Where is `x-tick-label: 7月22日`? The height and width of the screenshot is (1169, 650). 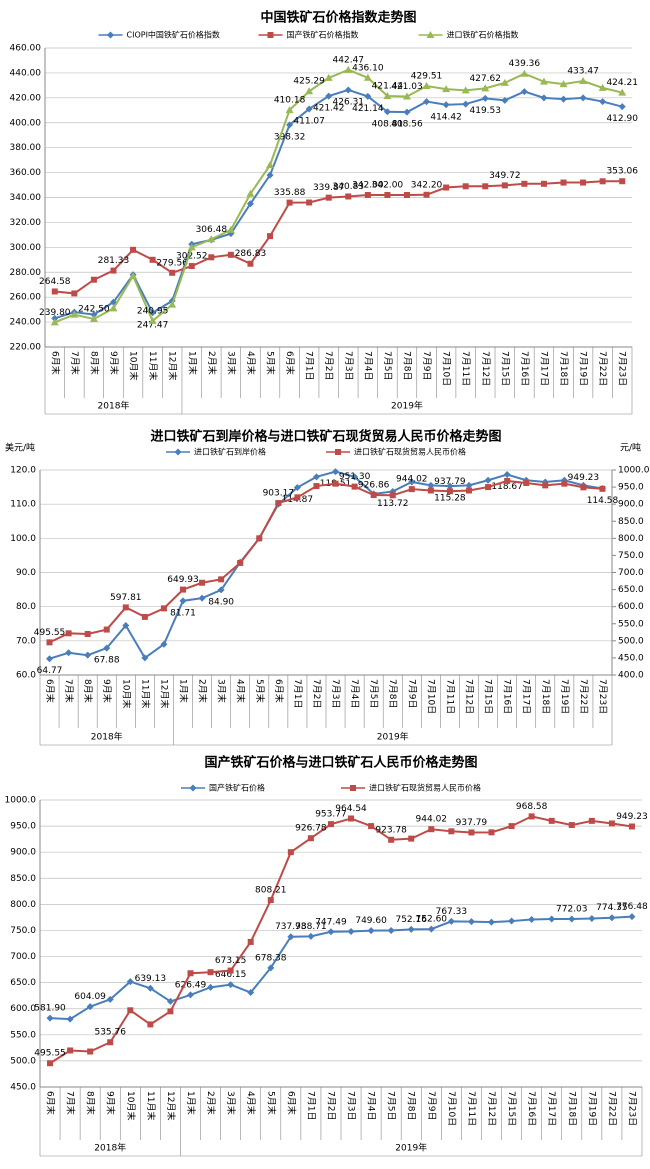 x-tick-label: 7月22日 is located at coordinates (602, 368).